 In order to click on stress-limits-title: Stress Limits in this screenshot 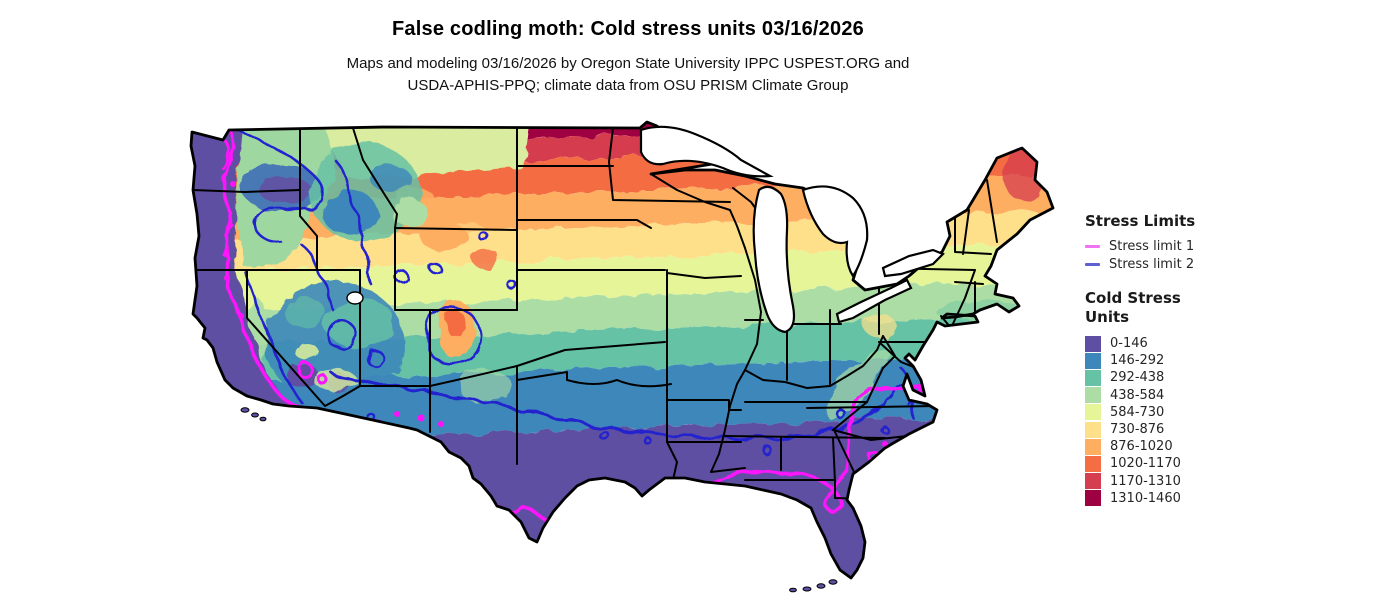, I will do `click(1140, 221)`.